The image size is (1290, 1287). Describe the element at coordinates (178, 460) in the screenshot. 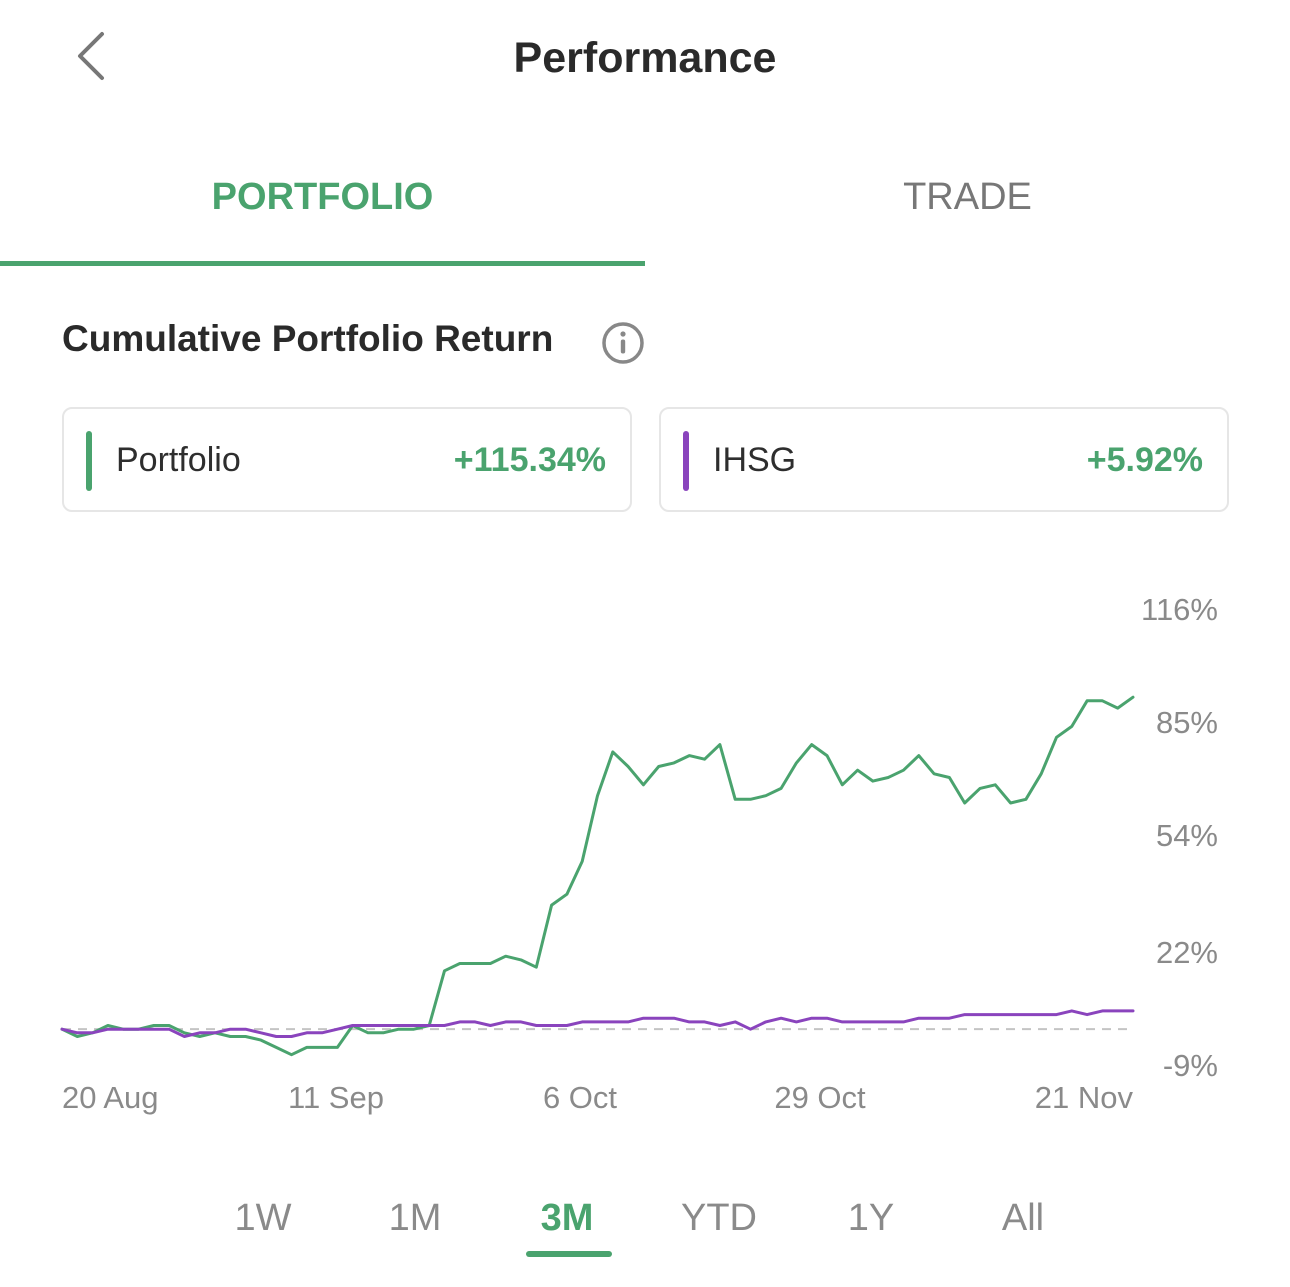

I see `legend-name: Portfolio` at that location.